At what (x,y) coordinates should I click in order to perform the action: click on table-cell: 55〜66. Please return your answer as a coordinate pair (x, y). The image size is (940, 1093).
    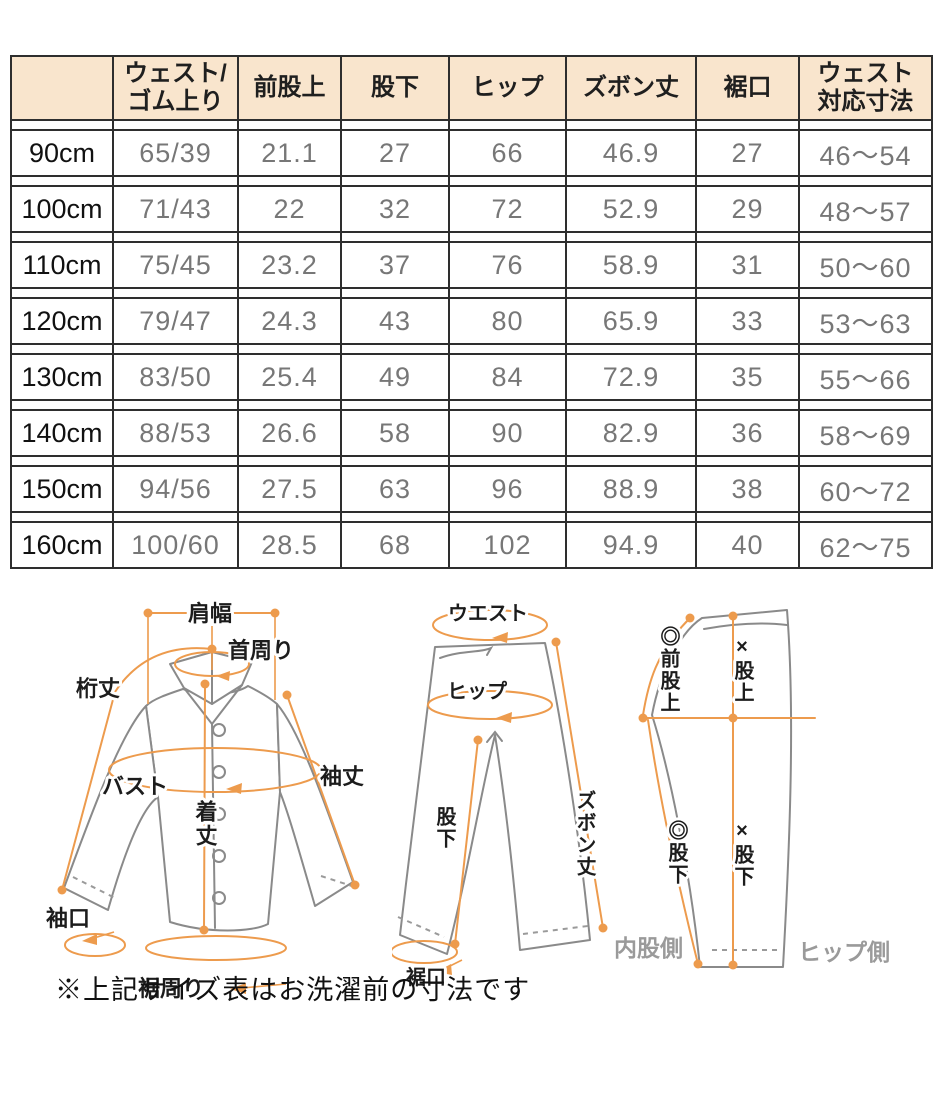
    Looking at the image, I should click on (865, 377).